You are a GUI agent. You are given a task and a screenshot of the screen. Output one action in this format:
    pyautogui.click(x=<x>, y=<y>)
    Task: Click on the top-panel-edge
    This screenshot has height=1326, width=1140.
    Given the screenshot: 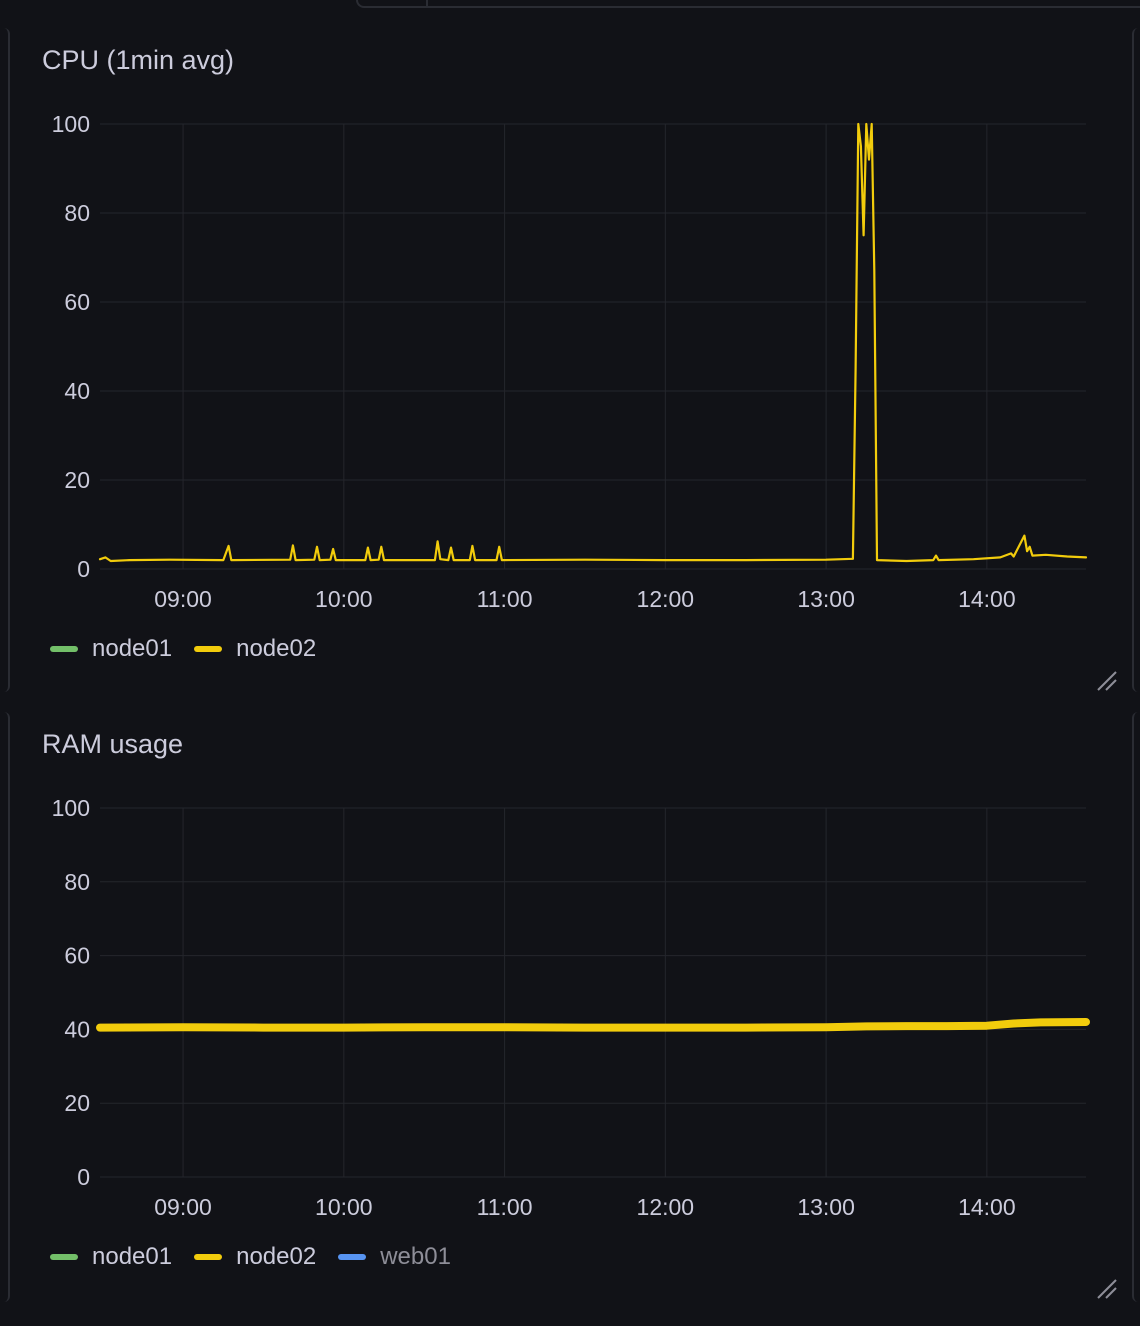 What is the action you would take?
    pyautogui.click(x=748, y=4)
    